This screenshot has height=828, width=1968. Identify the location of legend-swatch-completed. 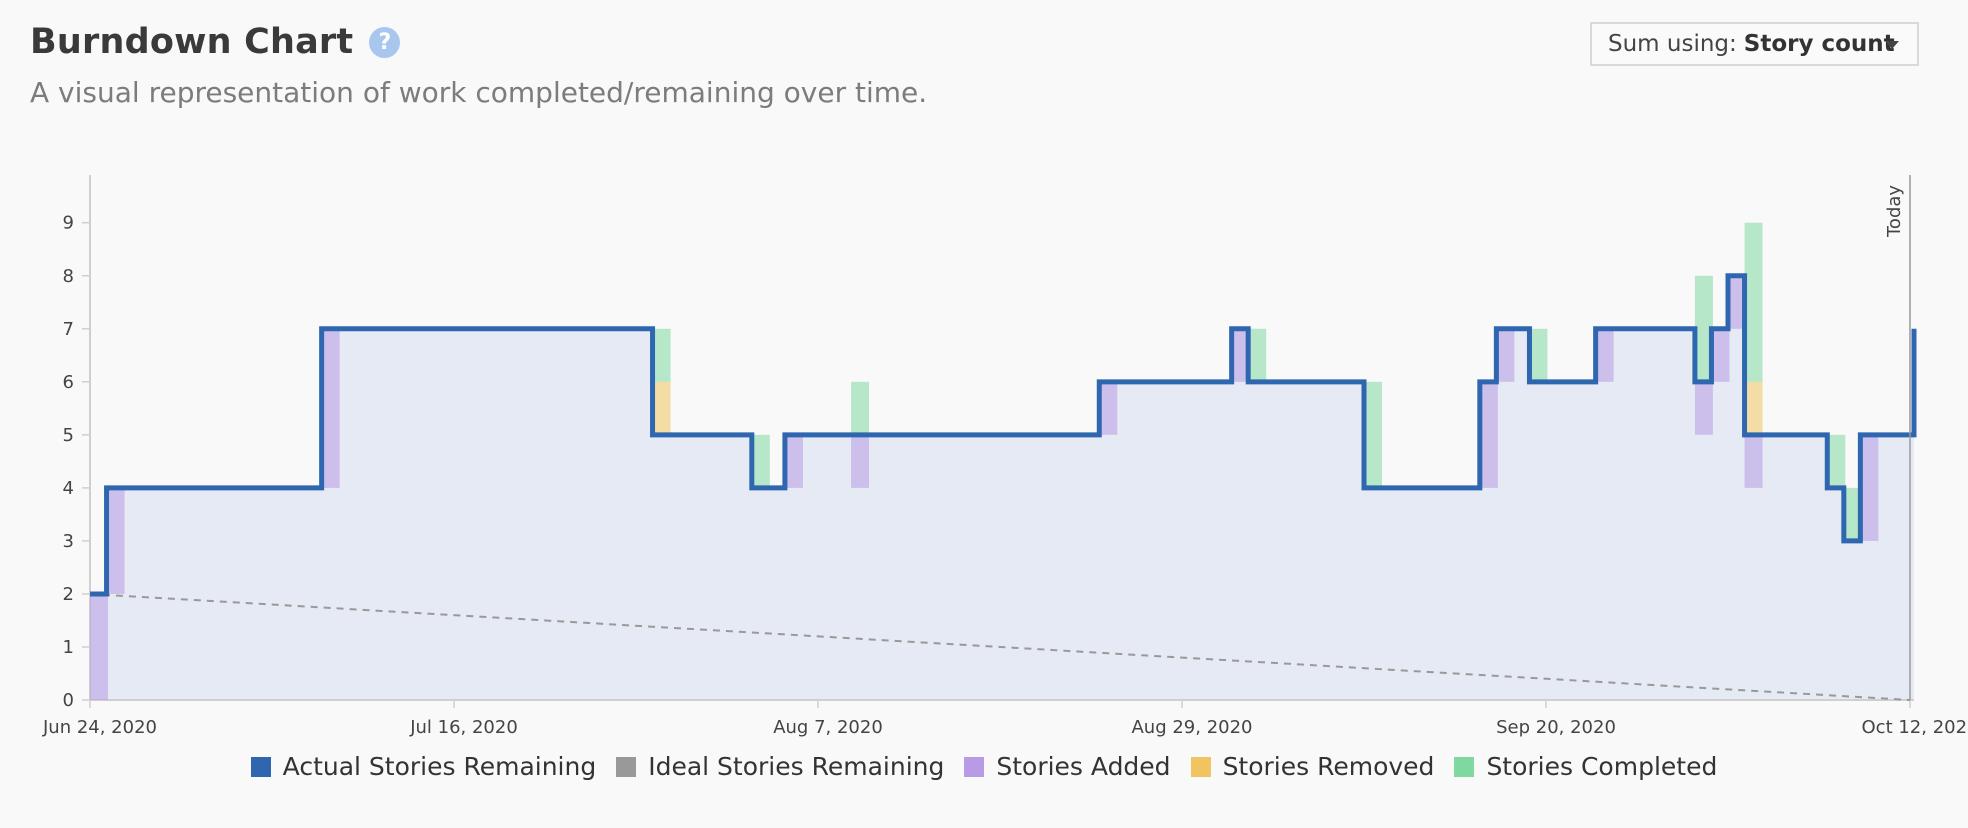
(1464, 766).